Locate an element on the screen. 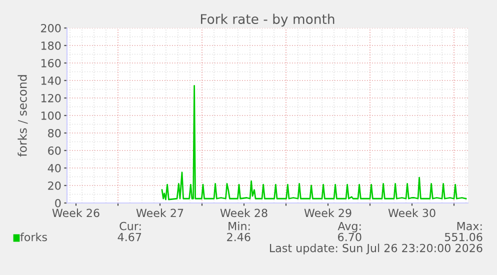 This screenshot has height=275, width=497. text: Max: is located at coordinates (469, 226).